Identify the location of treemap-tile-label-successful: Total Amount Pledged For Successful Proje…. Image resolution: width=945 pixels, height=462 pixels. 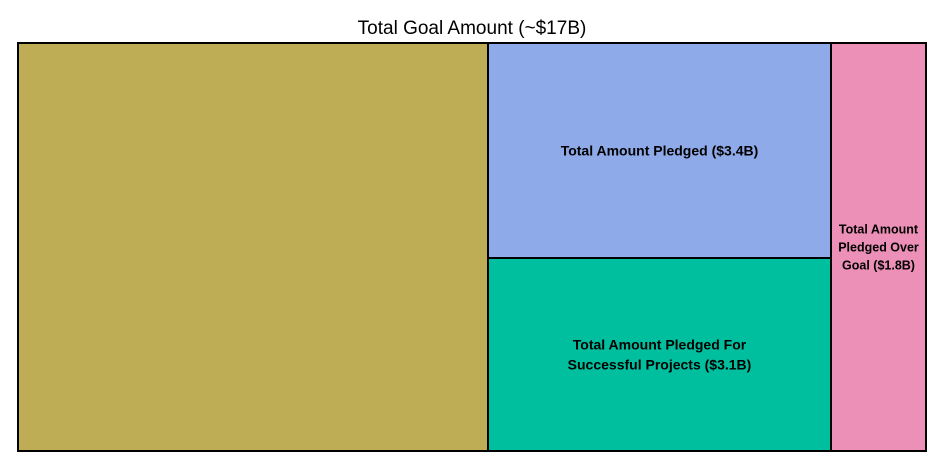
(660, 354).